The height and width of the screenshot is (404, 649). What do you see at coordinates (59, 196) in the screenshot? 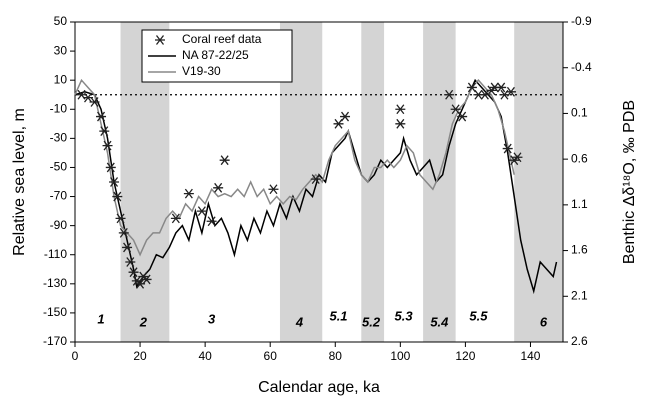
I see `y-tick-label: -70` at bounding box center [59, 196].